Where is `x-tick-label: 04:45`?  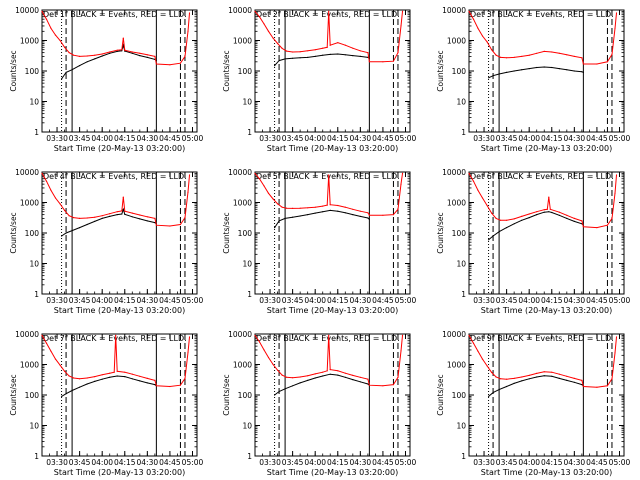
x-tick-label: 04:45 is located at coordinates (170, 138).